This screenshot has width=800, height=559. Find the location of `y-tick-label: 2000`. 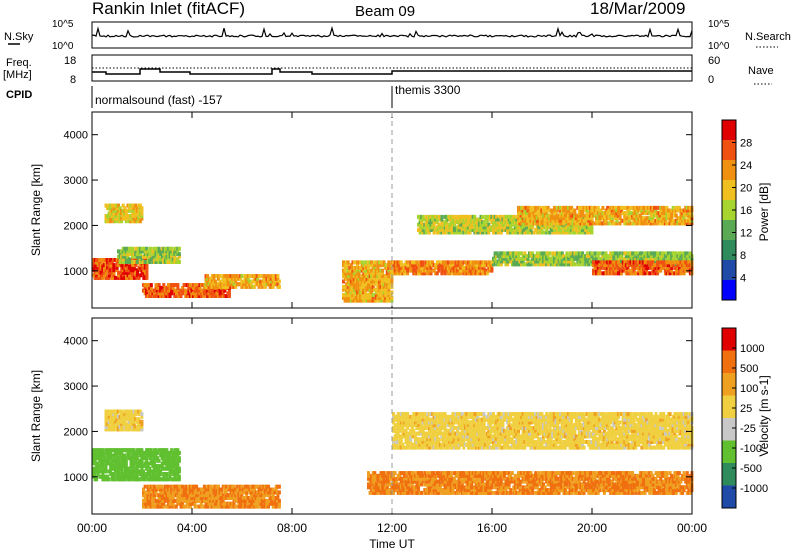

y-tick-label: 2000 is located at coordinates (76, 226).